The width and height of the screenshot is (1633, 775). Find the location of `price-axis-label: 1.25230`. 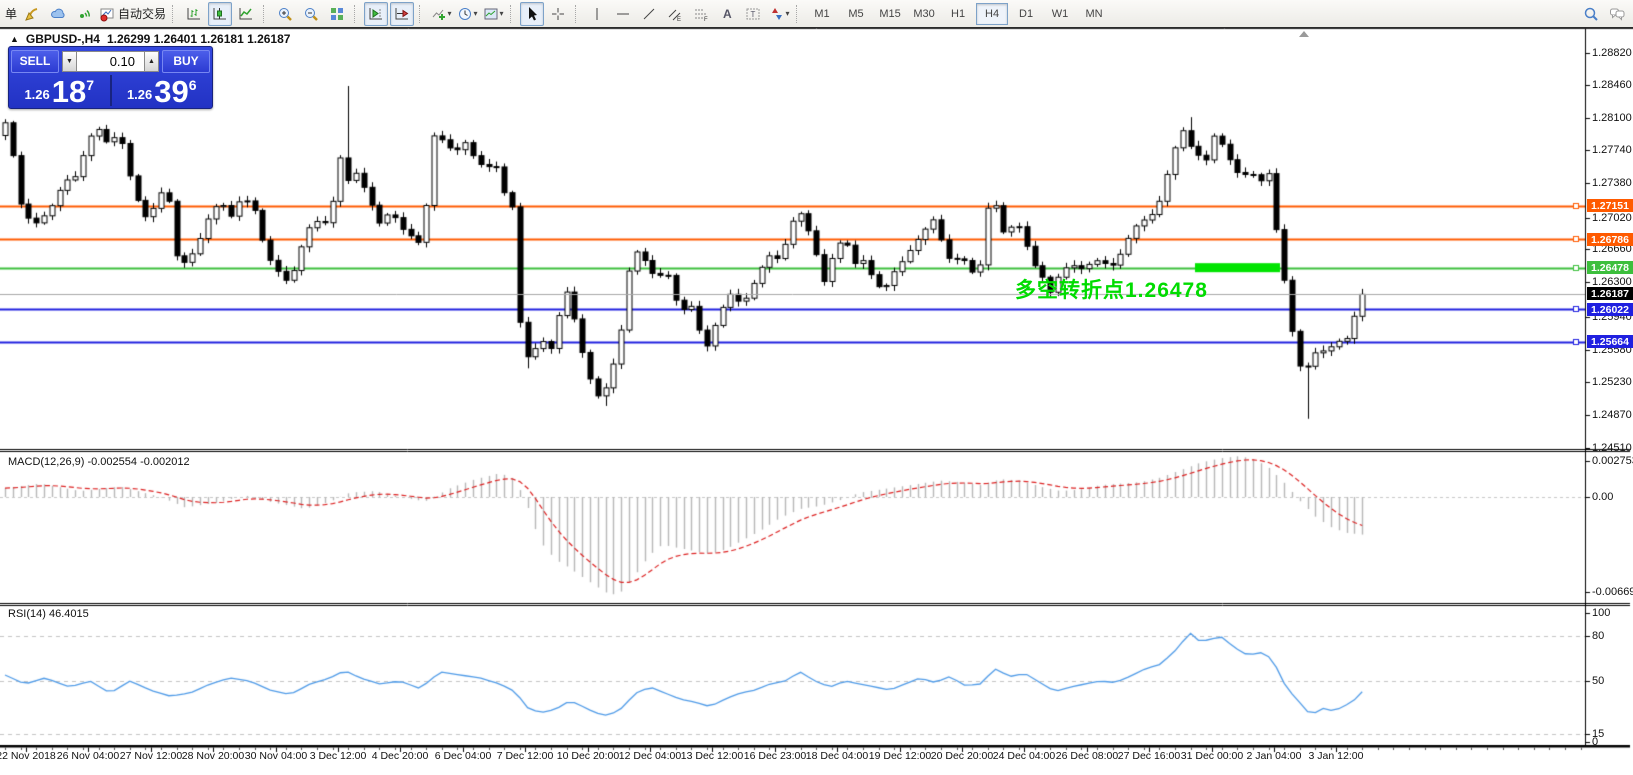

price-axis-label: 1.25230 is located at coordinates (1612, 382).